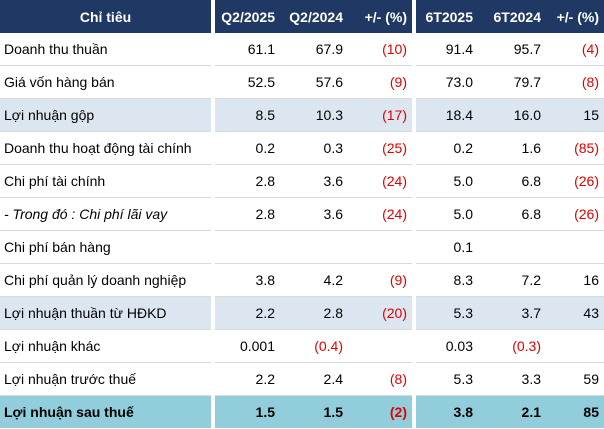  I want to click on value-cell: (20), so click(382, 313).